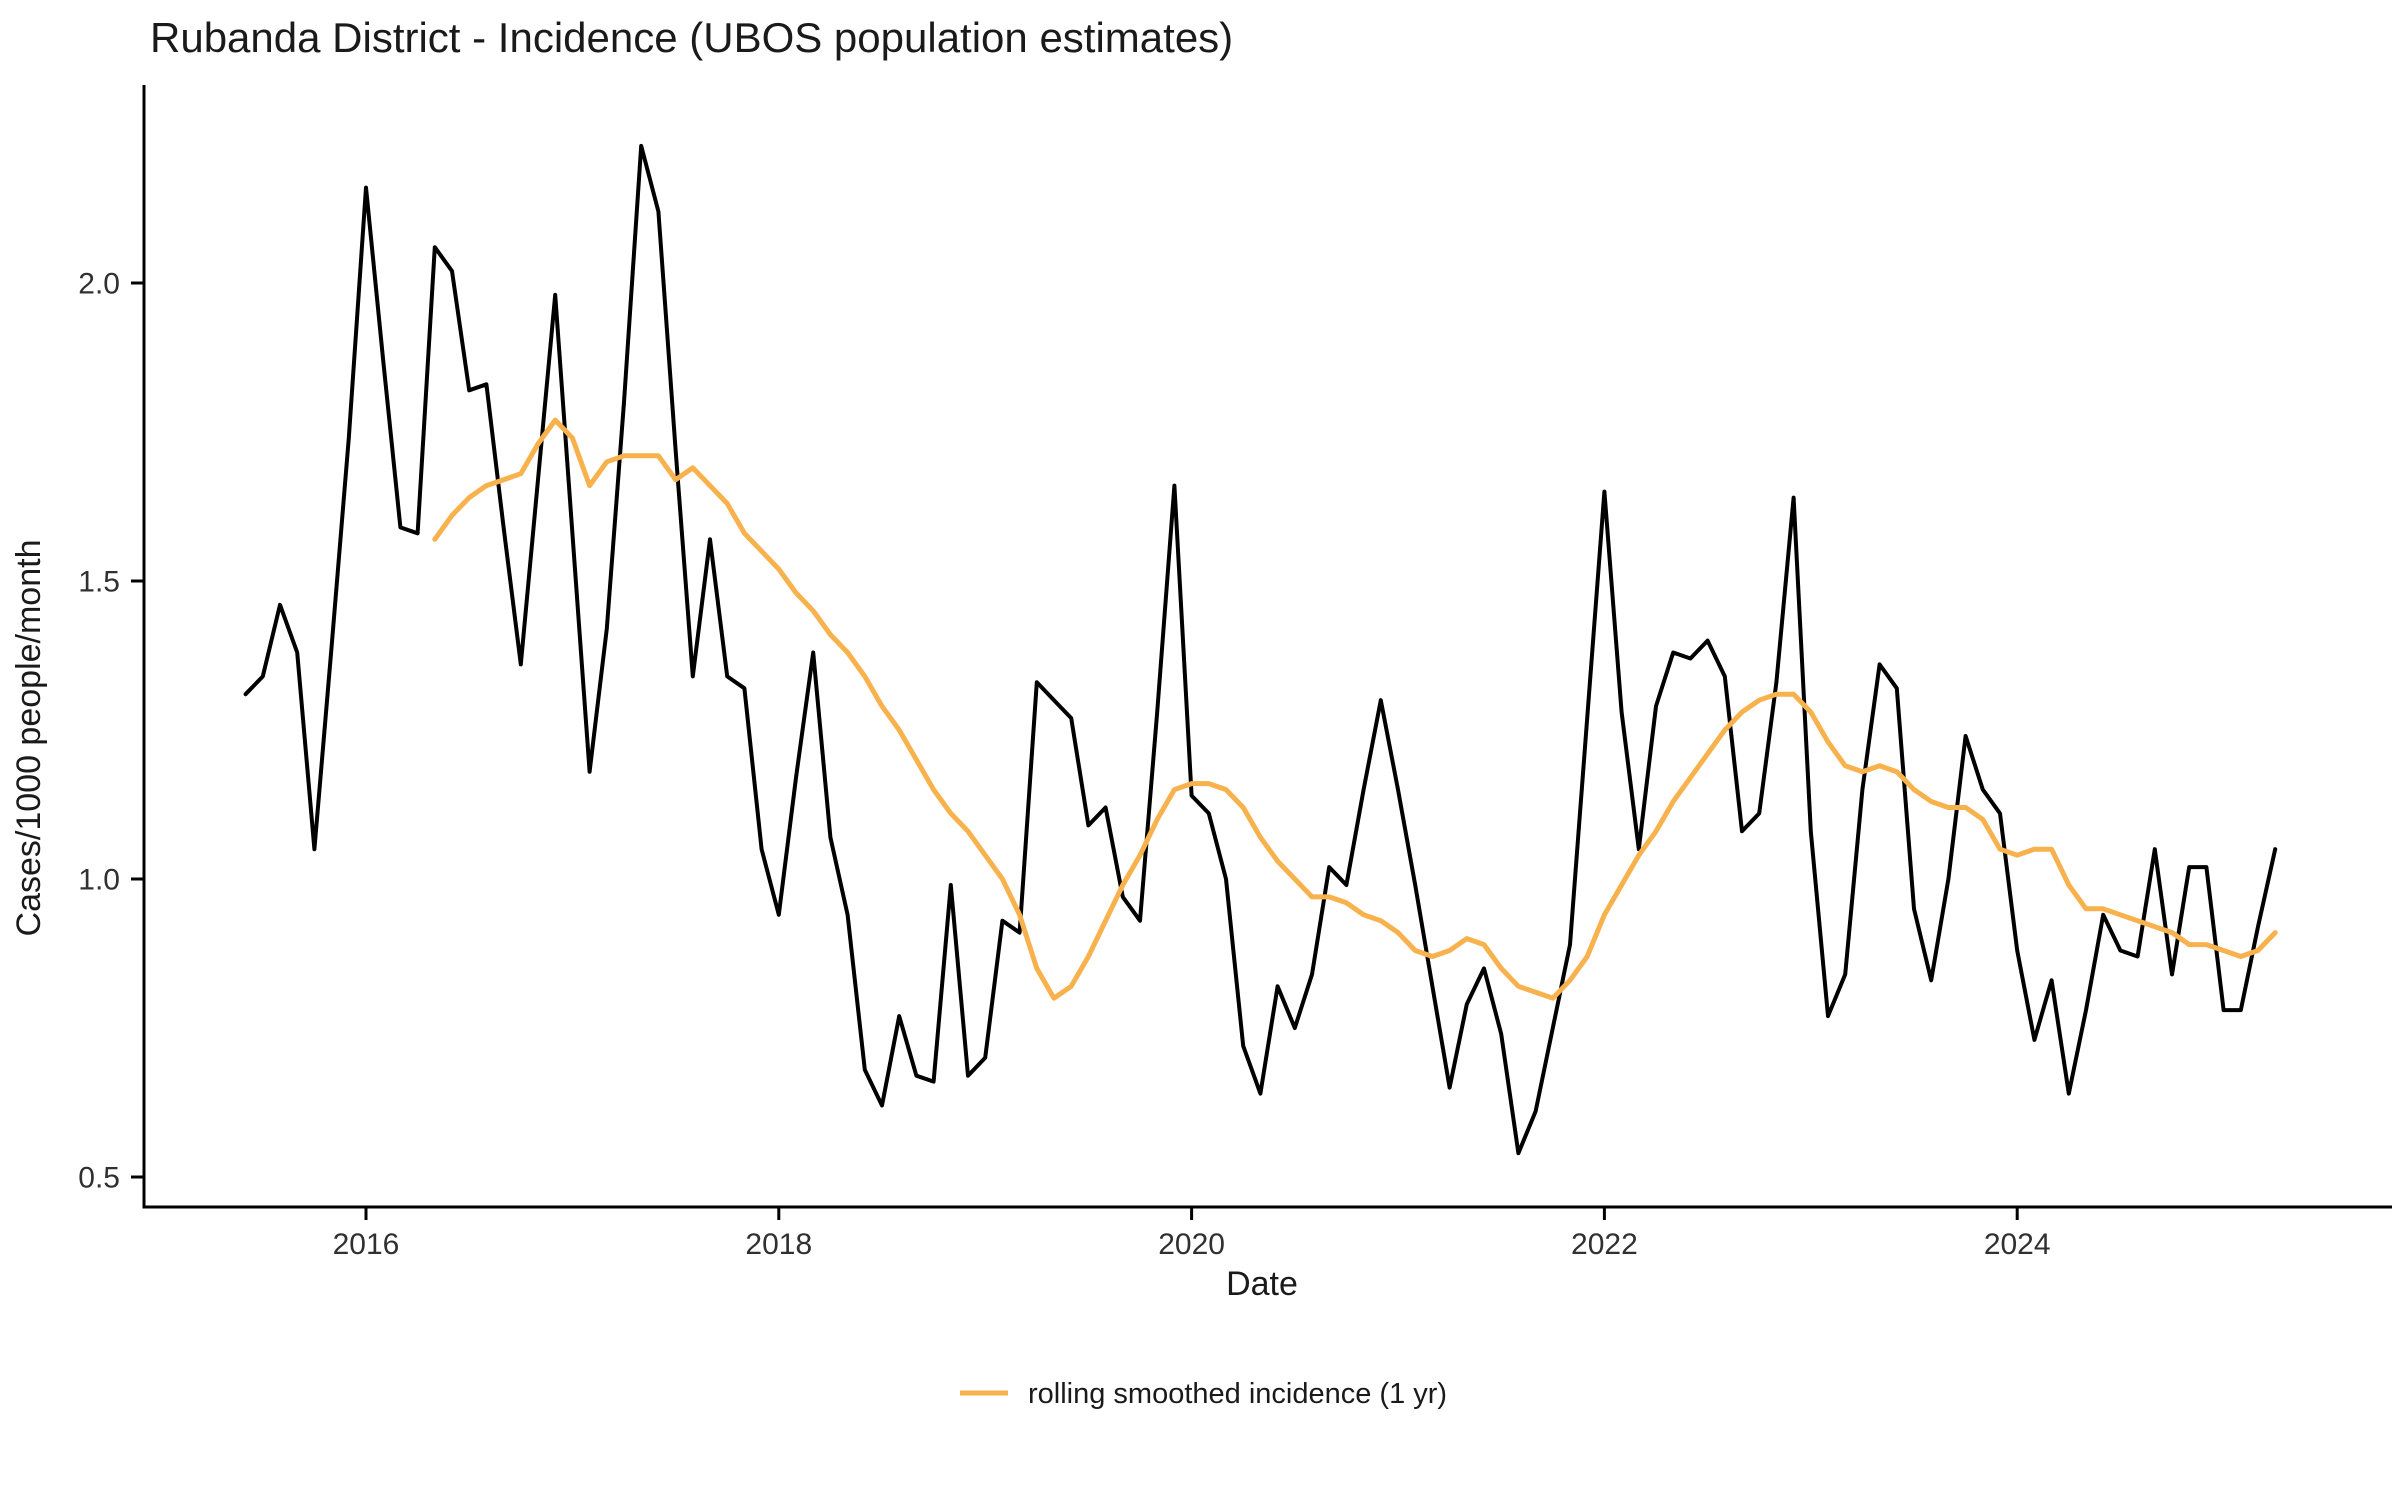 This screenshot has width=2400, height=1500. I want to click on legend-label: rolling smoothed incidence (1 yr), so click(1237, 1394).